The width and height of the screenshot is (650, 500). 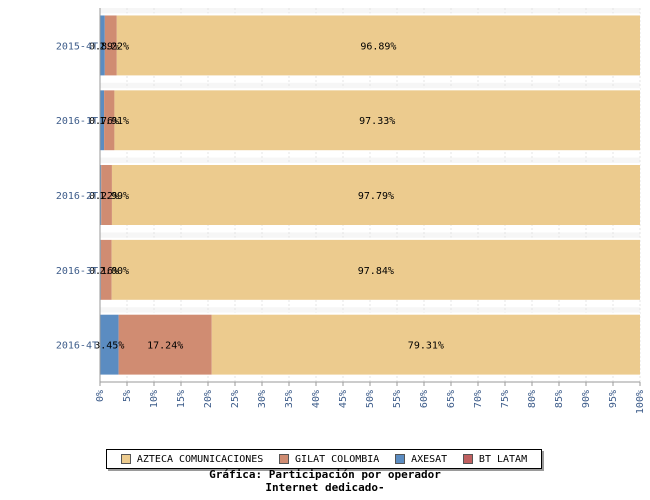 What do you see at coordinates (262, 399) in the screenshot?
I see `x-tick-label: 30%` at bounding box center [262, 399].